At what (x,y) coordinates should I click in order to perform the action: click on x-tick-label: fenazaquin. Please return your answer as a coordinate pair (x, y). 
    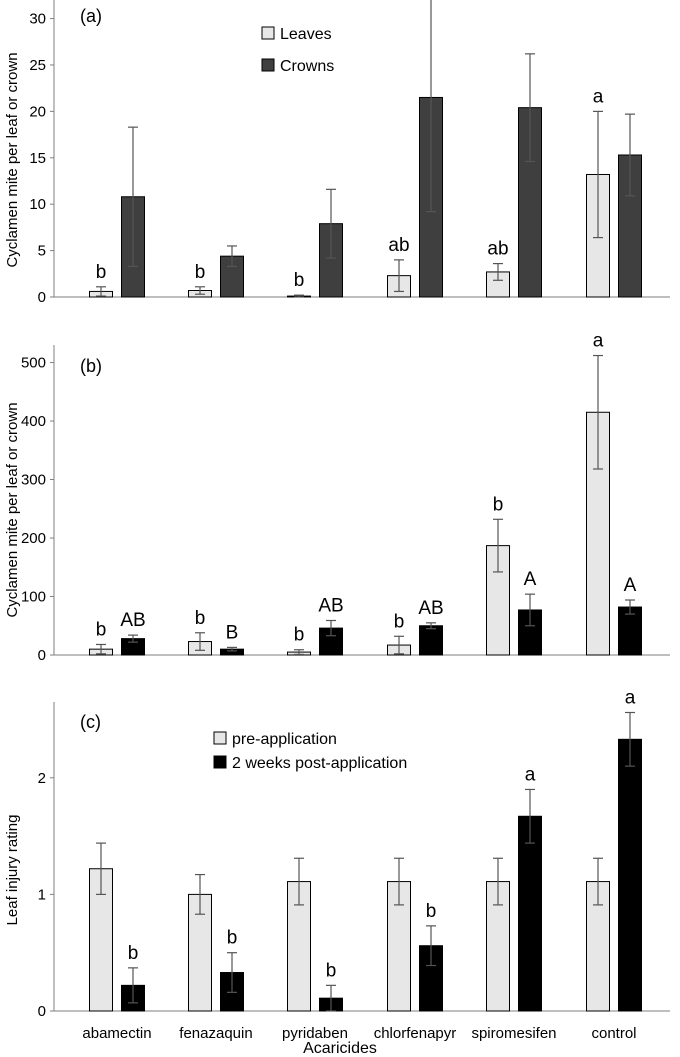
    Looking at the image, I should click on (215, 1033).